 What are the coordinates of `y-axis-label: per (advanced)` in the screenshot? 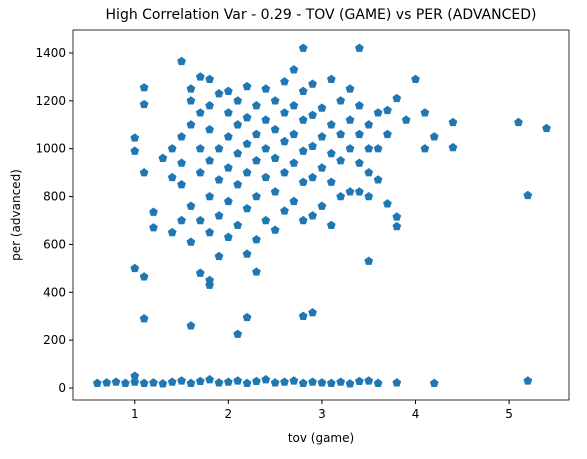 It's located at (16, 215).